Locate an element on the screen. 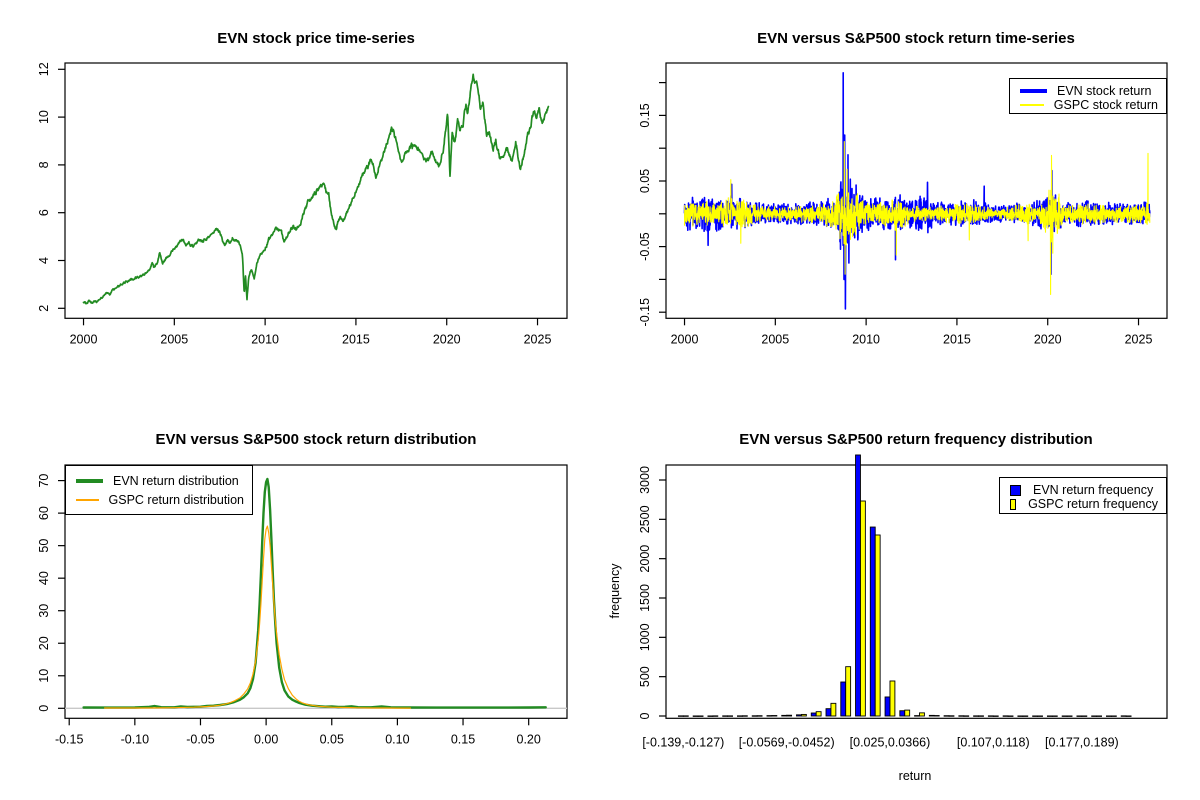 The width and height of the screenshot is (1200, 800). density-x-tick-label: -0.10 is located at coordinates (135, 739).